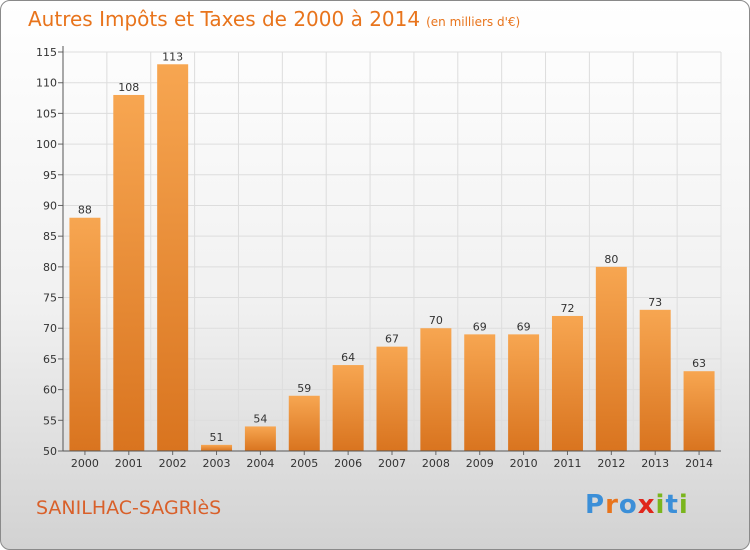  I want to click on data-label-2001: 108, so click(128, 87).